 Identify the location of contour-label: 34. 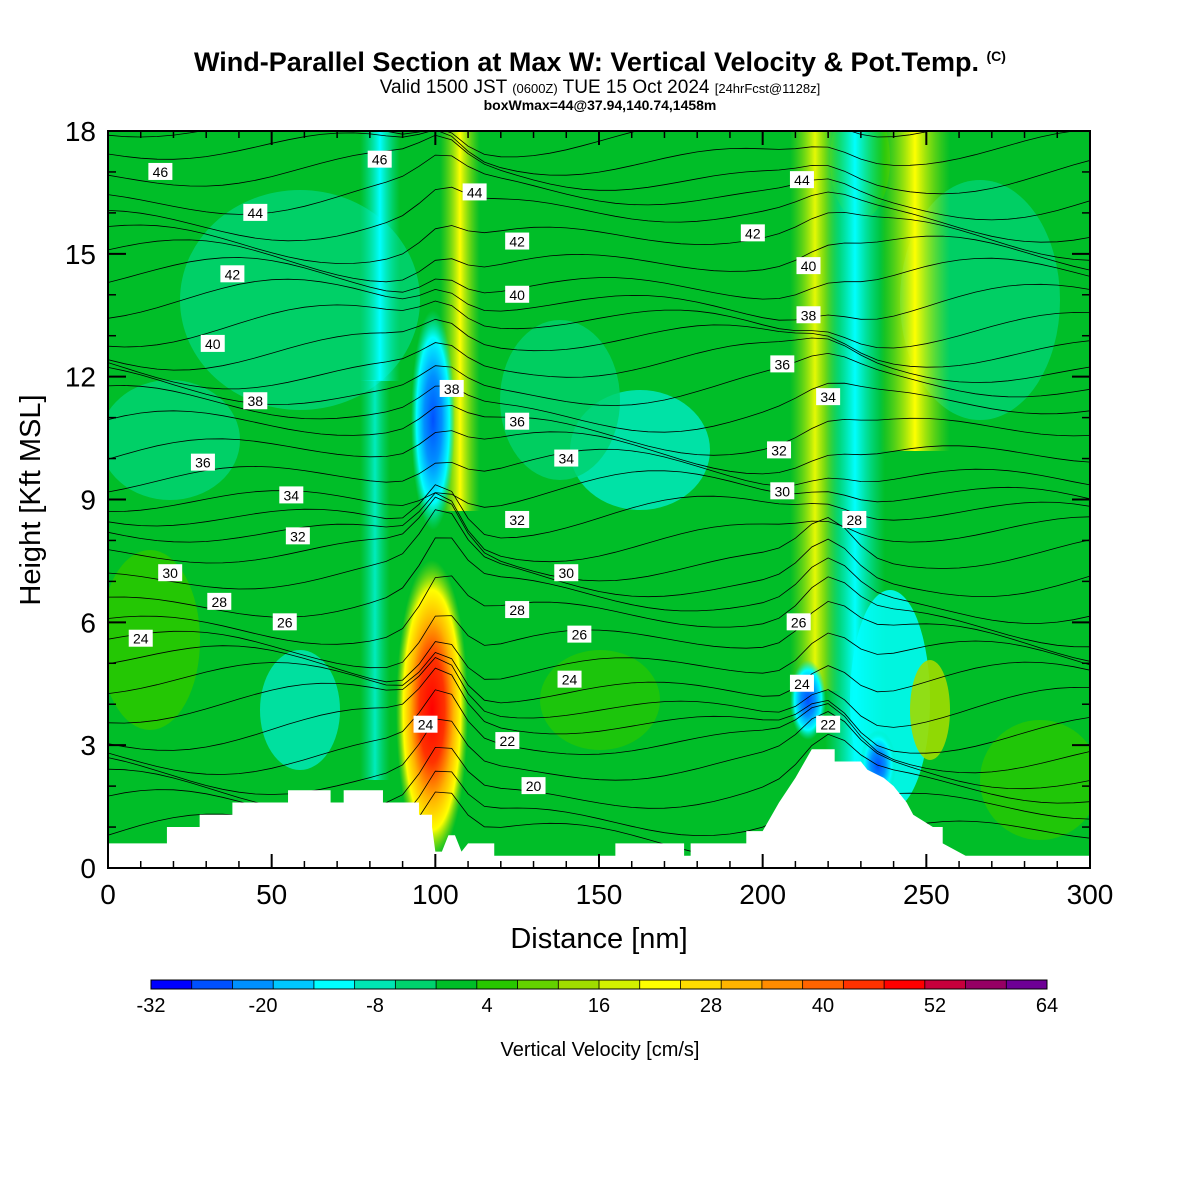
(566, 458).